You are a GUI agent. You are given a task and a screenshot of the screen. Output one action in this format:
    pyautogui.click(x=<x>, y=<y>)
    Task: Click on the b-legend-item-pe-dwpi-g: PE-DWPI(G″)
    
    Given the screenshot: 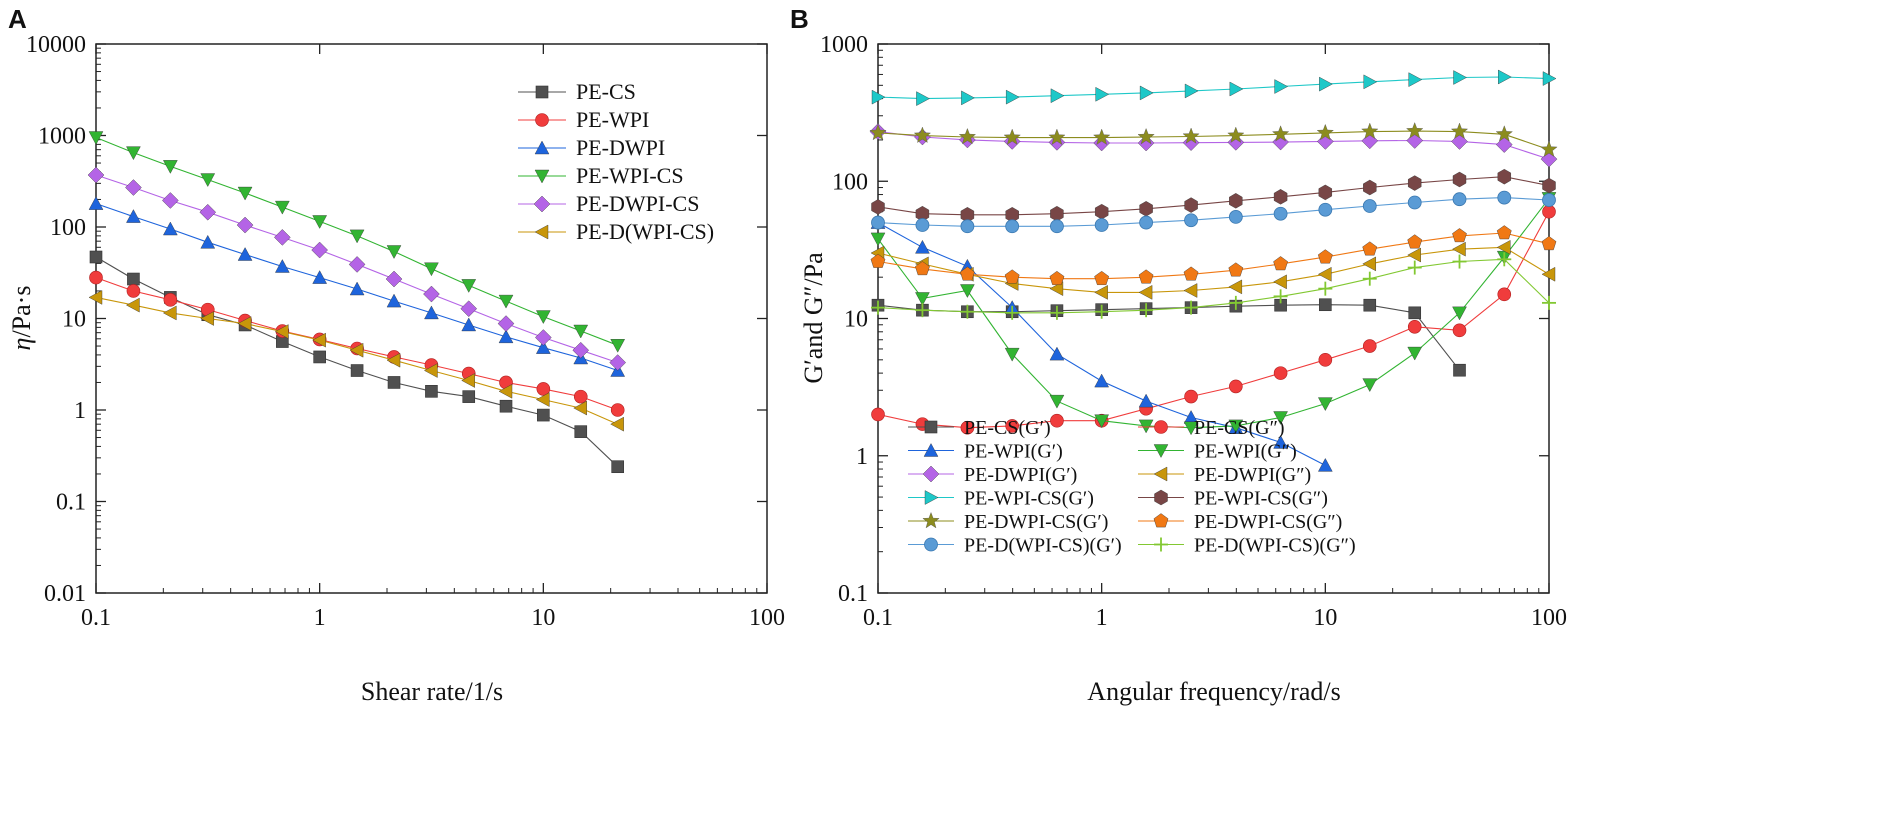 What is the action you would take?
    pyautogui.click(x=1224, y=475)
    